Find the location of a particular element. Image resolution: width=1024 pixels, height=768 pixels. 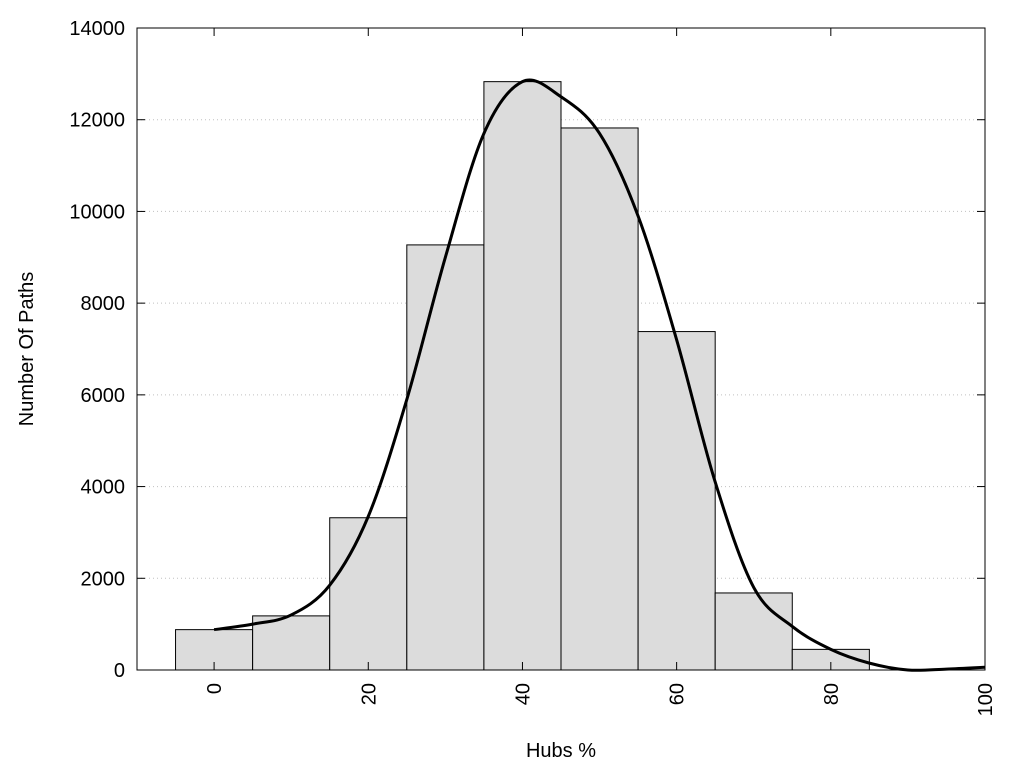

y-tick-label: 2000 is located at coordinates (103, 579).